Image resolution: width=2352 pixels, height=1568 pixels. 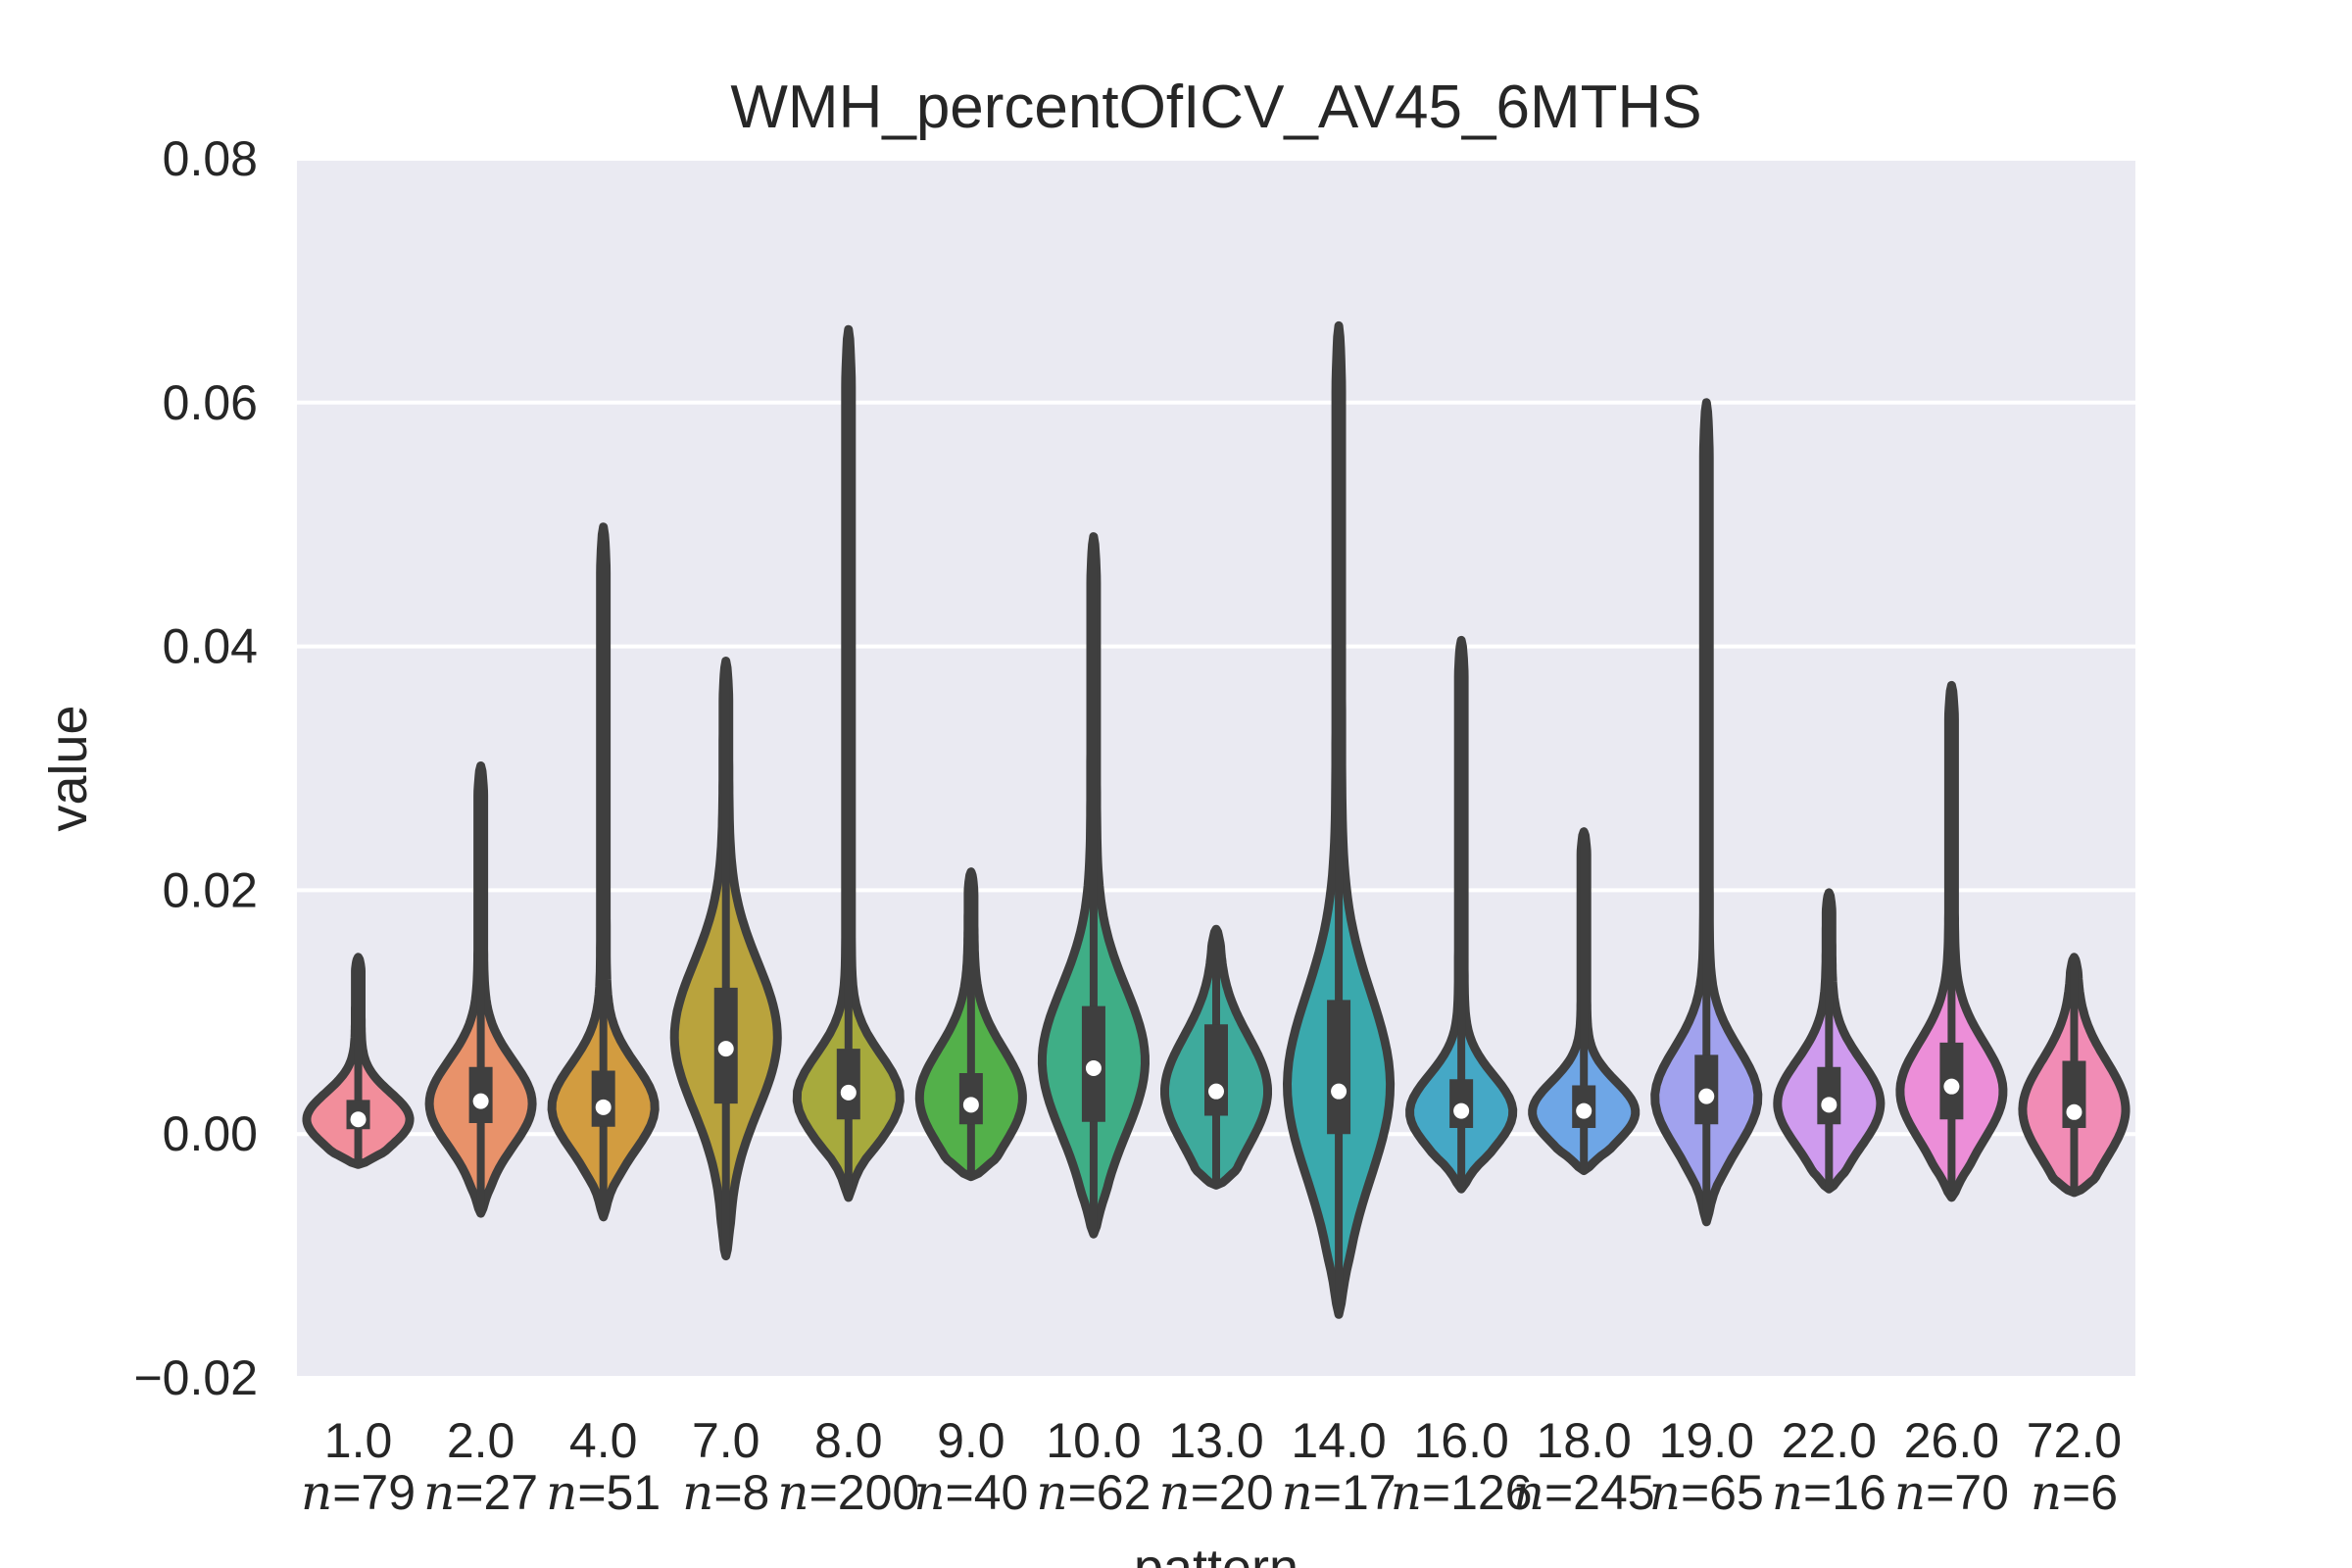 I want to click on x-axis-label: pattern, so click(x=1216, y=1553).